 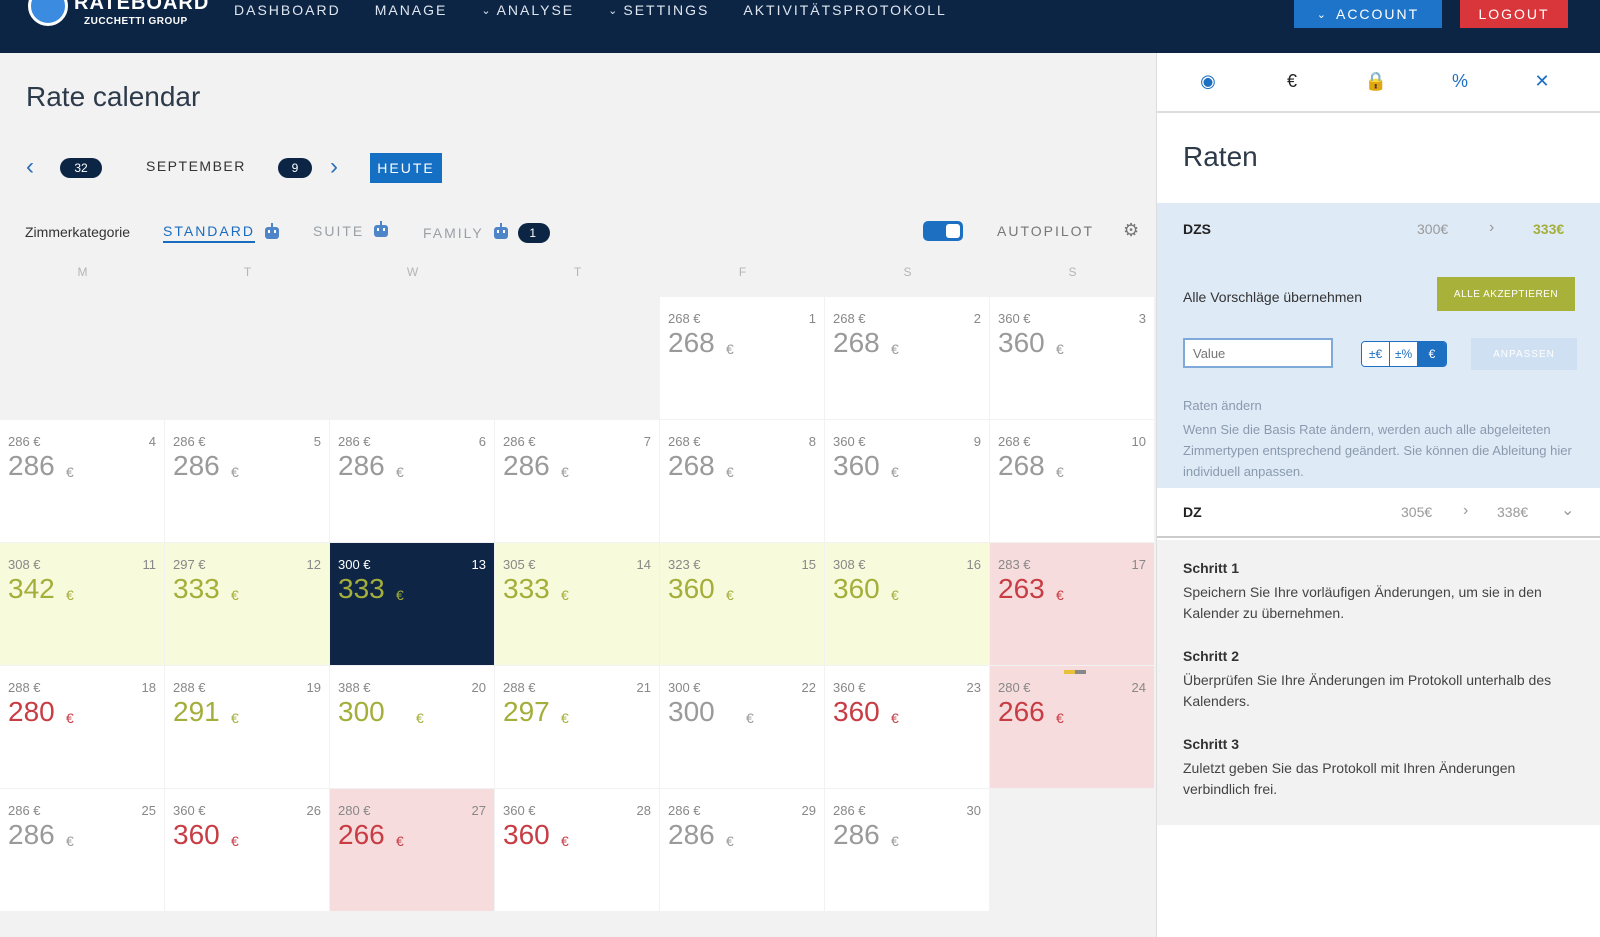 What do you see at coordinates (1211, 744) in the screenshot?
I see `step-3-title: Schritt 3` at bounding box center [1211, 744].